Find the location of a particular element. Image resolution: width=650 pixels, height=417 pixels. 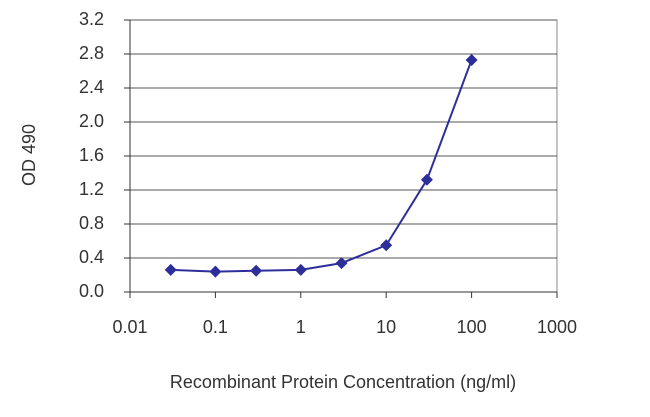

y-tick-label: 2.4 is located at coordinates (91, 87).